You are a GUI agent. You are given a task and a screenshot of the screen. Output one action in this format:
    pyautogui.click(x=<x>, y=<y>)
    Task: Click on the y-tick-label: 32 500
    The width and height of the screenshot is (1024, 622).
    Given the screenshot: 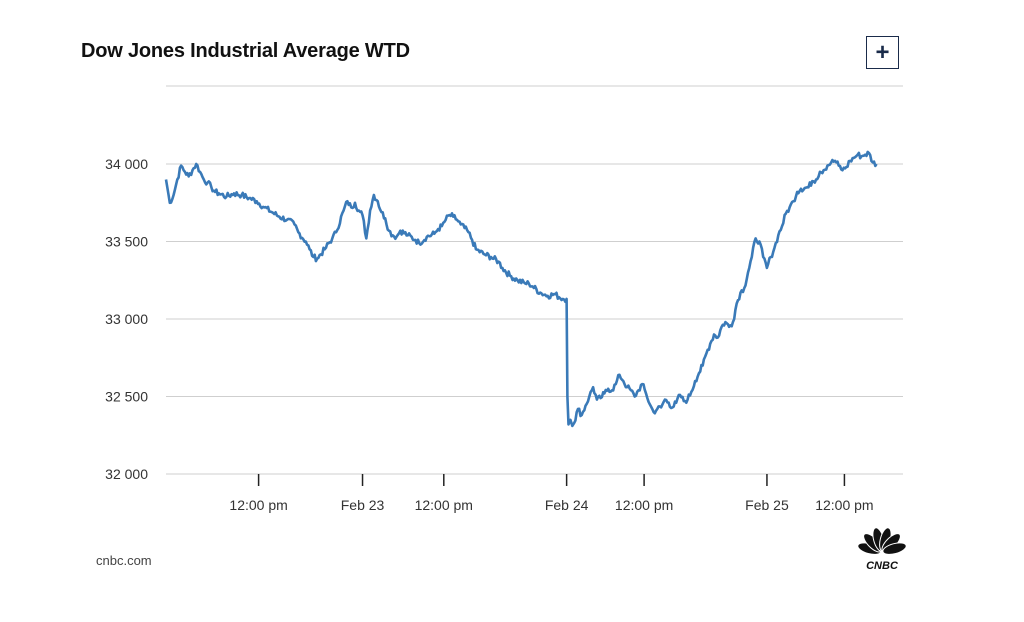 What is the action you would take?
    pyautogui.click(x=126, y=397)
    